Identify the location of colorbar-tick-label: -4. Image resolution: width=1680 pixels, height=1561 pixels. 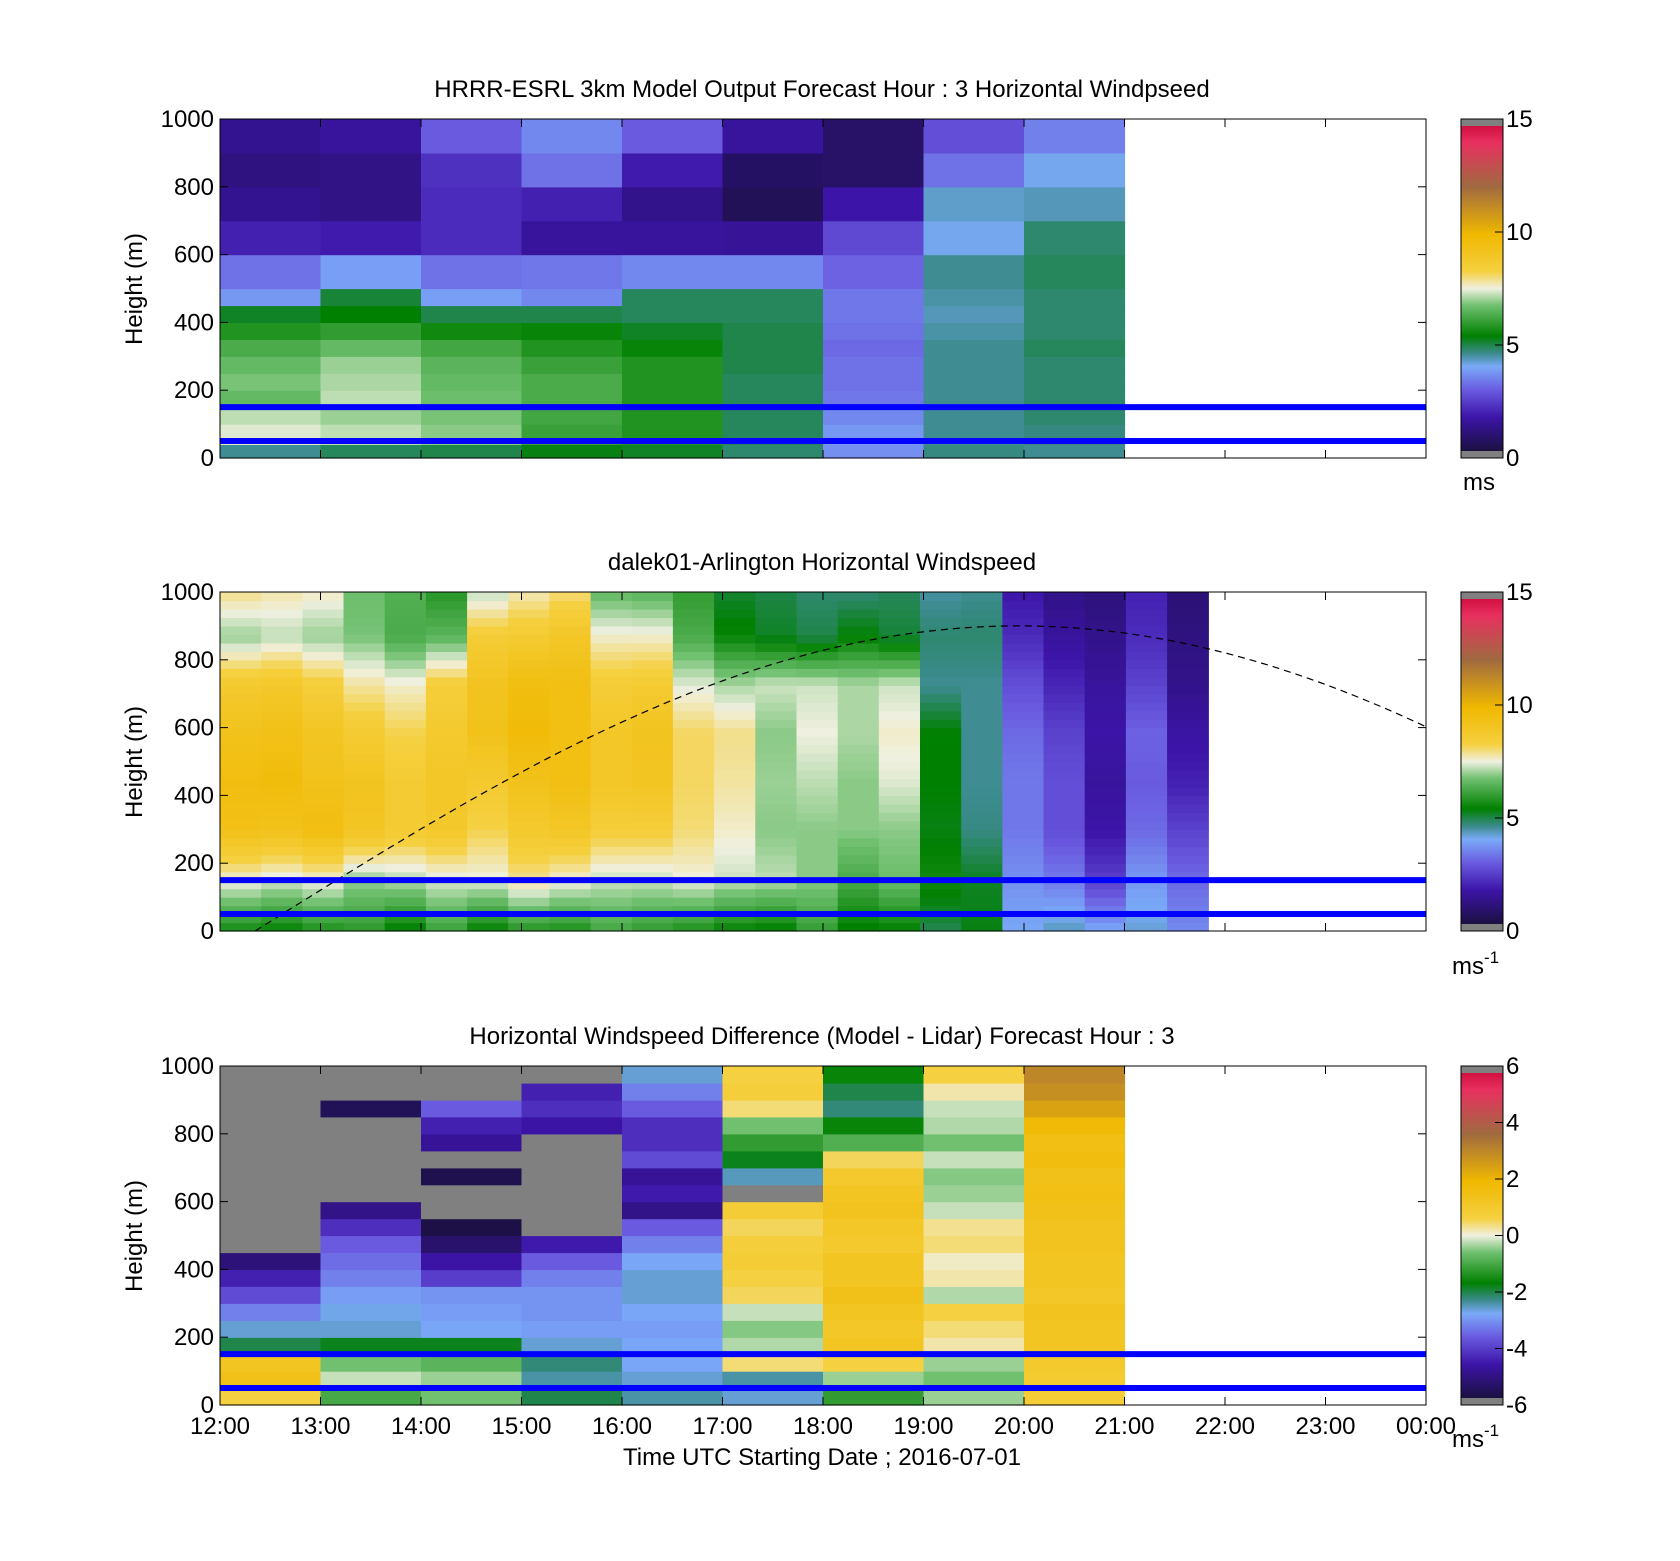
(1516, 1349).